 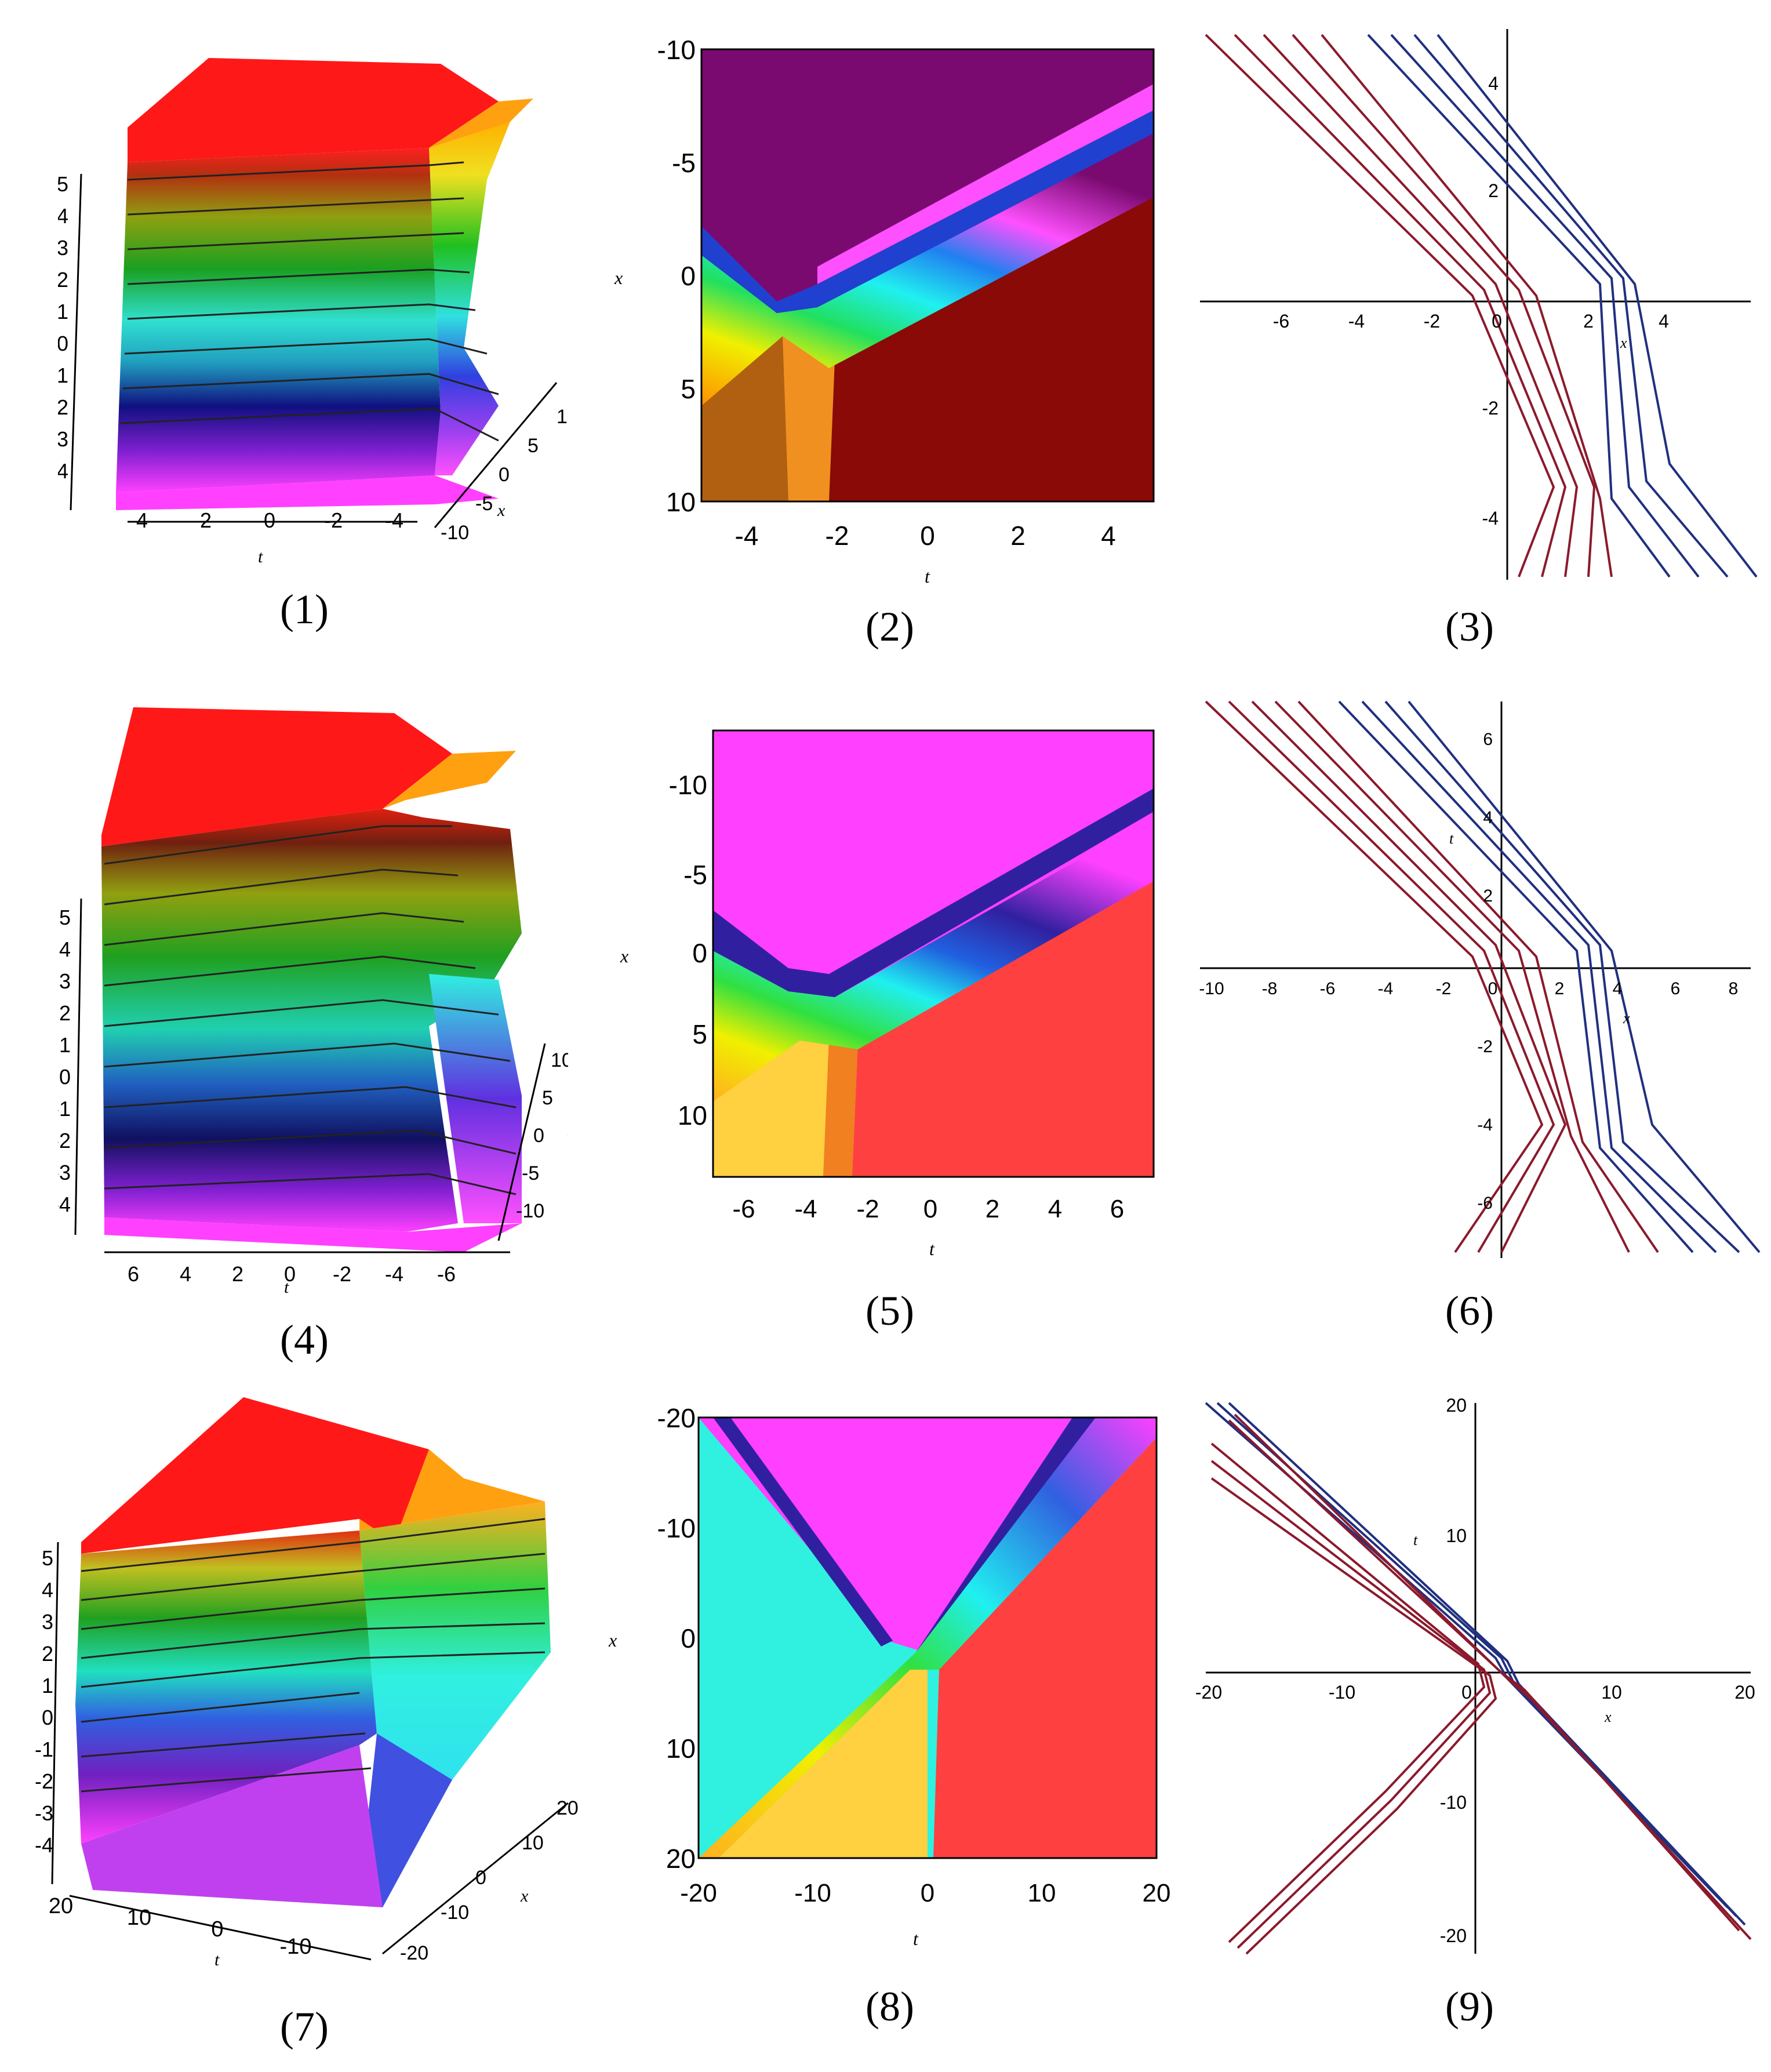 I want to click on density-lower-right-region, so click(x=992, y=346).